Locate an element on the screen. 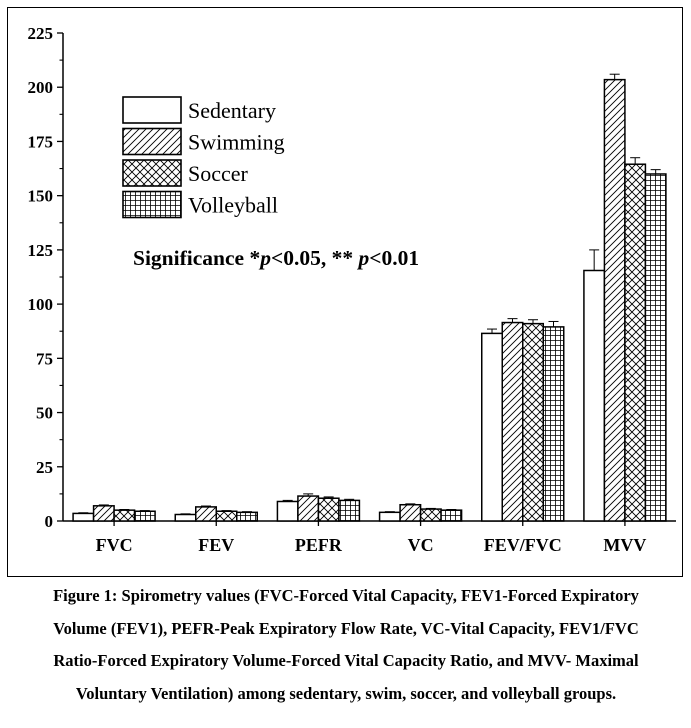  bar-soccer-fvc is located at coordinates (124, 515).